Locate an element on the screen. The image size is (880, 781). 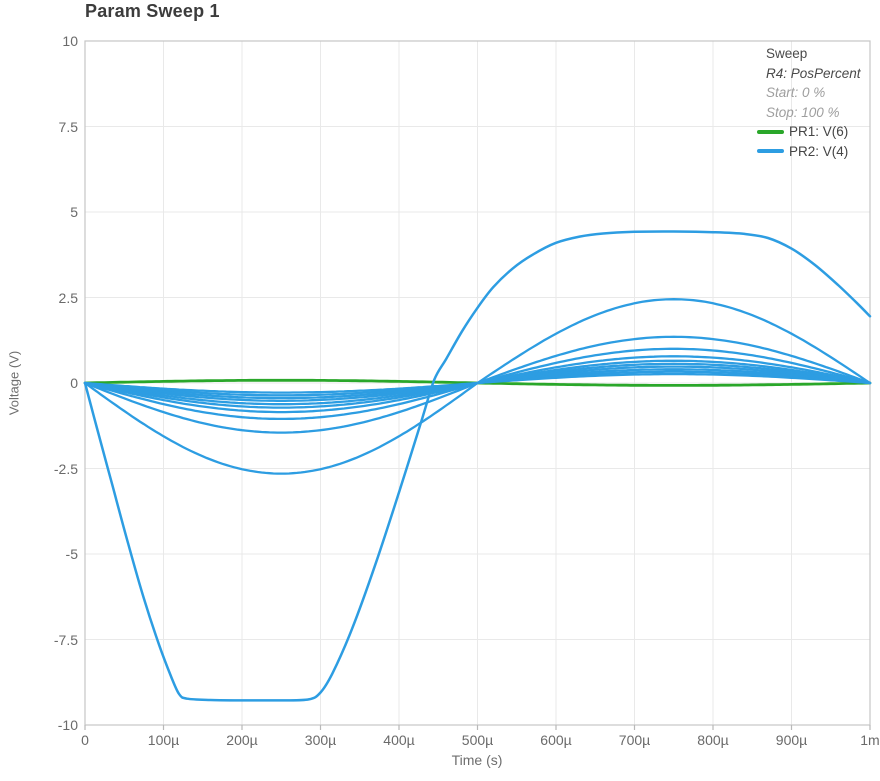
y-tick-label: 0 is located at coordinates (74, 383).